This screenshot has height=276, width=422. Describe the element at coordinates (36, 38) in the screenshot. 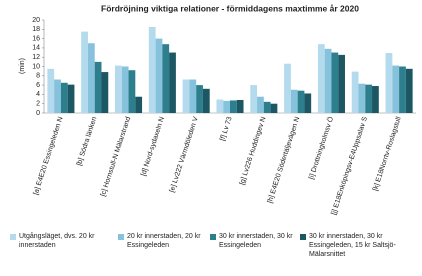

I see `y-tick-label: 16` at that location.